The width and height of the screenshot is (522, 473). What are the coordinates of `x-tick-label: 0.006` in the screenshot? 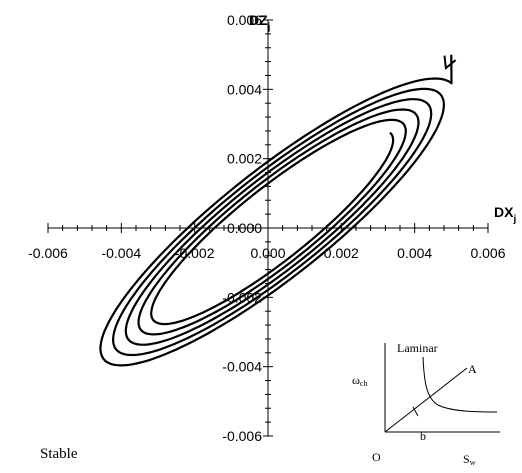 It's located at (487, 253).